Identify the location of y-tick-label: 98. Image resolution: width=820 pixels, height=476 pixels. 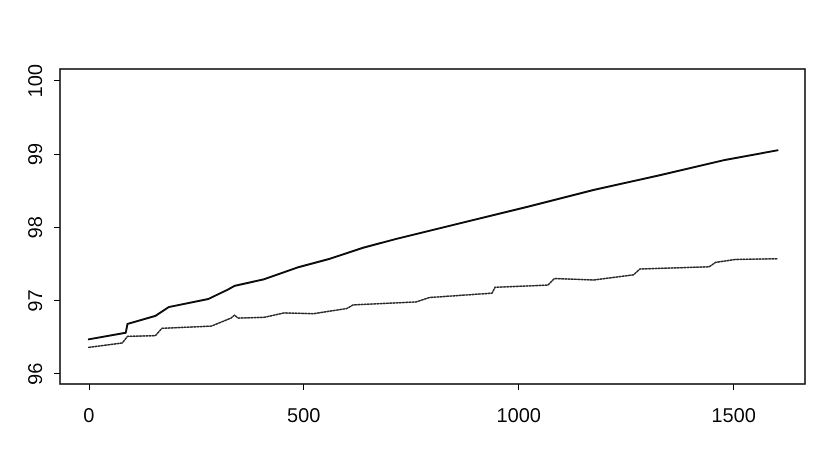
(36, 227).